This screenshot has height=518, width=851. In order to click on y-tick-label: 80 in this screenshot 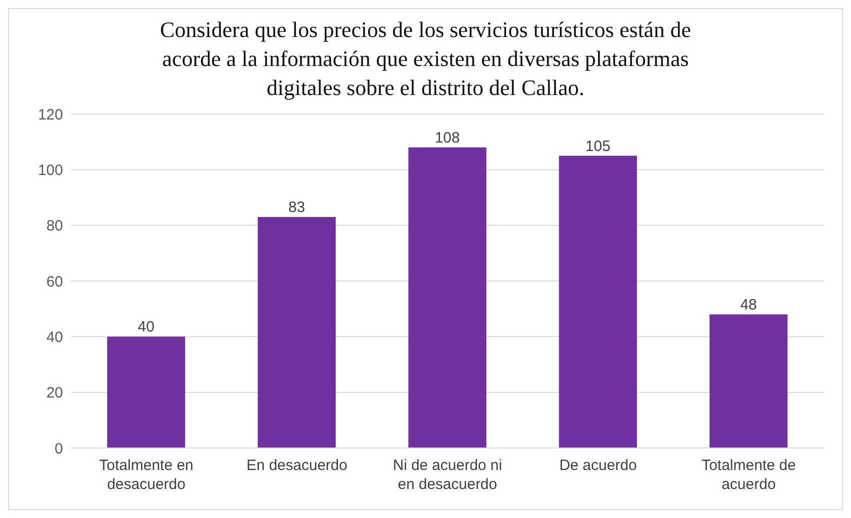, I will do `click(54, 226)`.